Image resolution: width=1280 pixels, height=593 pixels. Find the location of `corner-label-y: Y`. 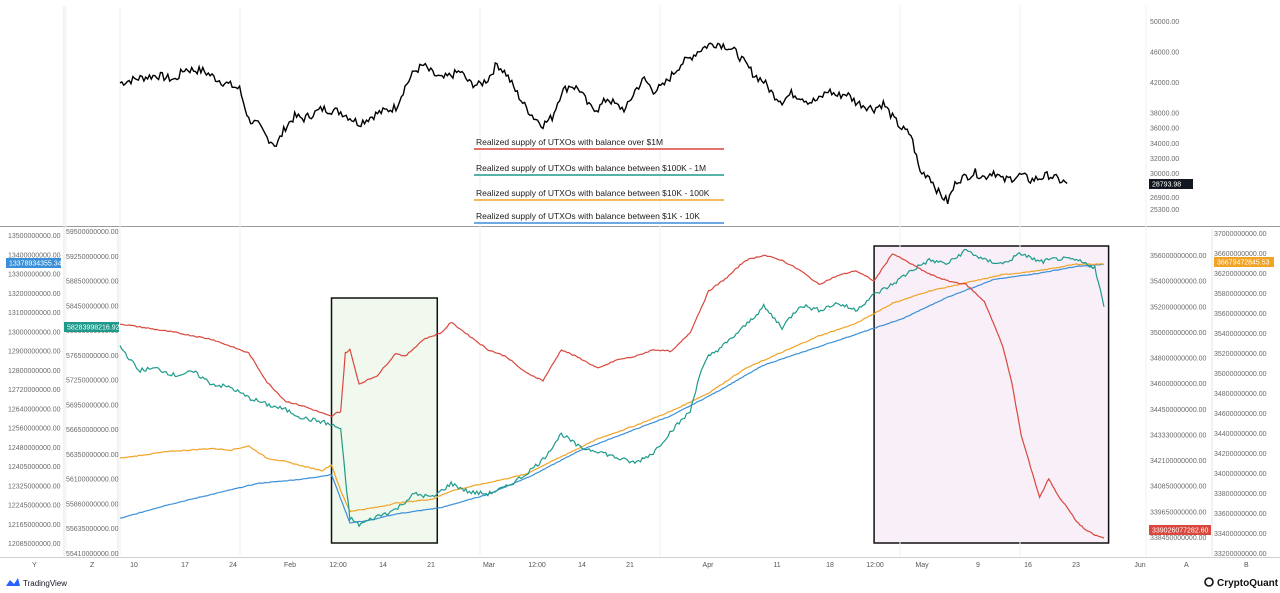

corner-label-y: Y is located at coordinates (34, 565).